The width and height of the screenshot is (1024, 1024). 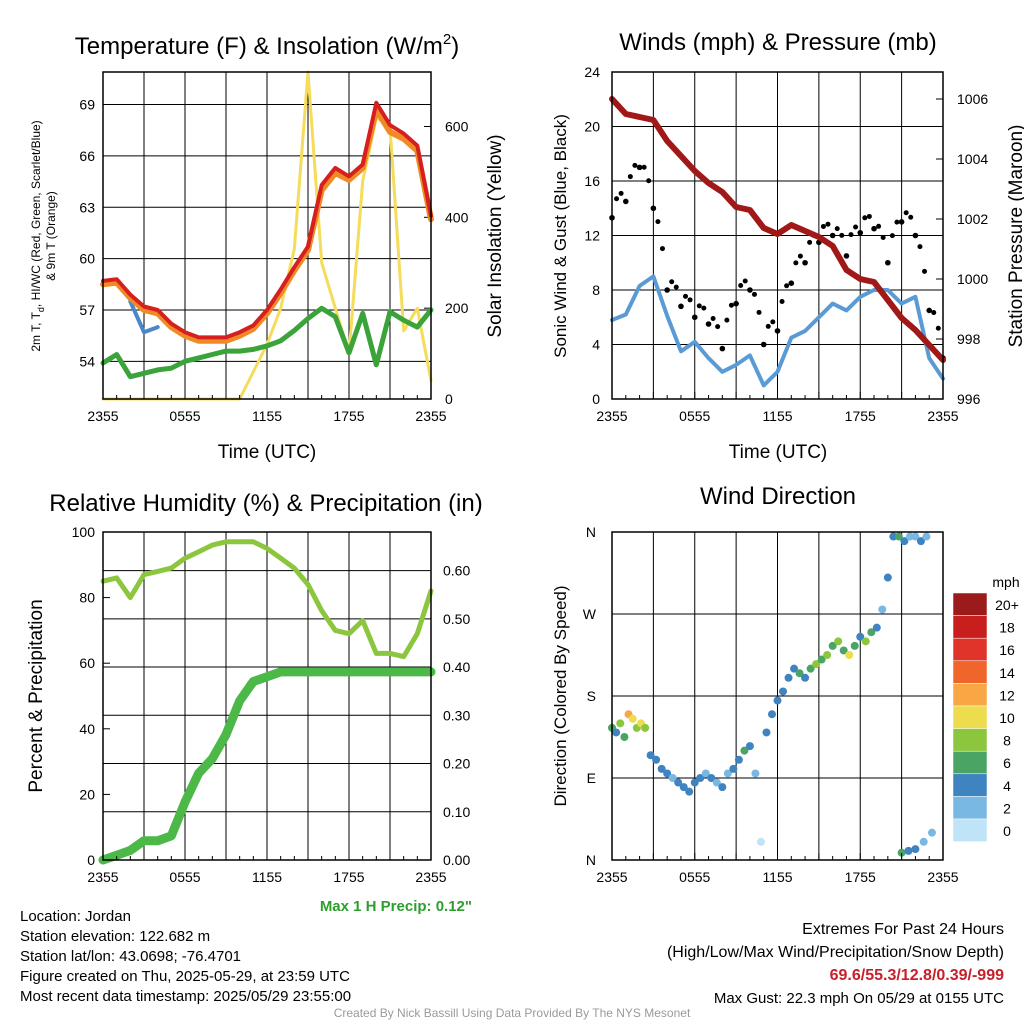 I want to click on temperature-frame, so click(x=267, y=235).